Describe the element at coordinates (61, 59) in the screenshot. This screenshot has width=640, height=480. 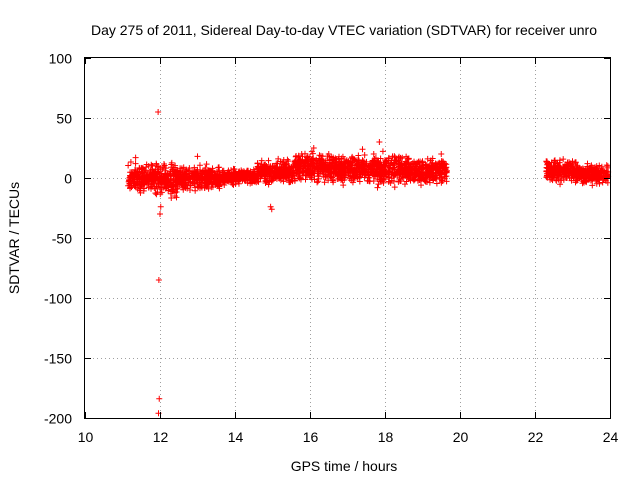
I see `y-tick-label: 100` at that location.